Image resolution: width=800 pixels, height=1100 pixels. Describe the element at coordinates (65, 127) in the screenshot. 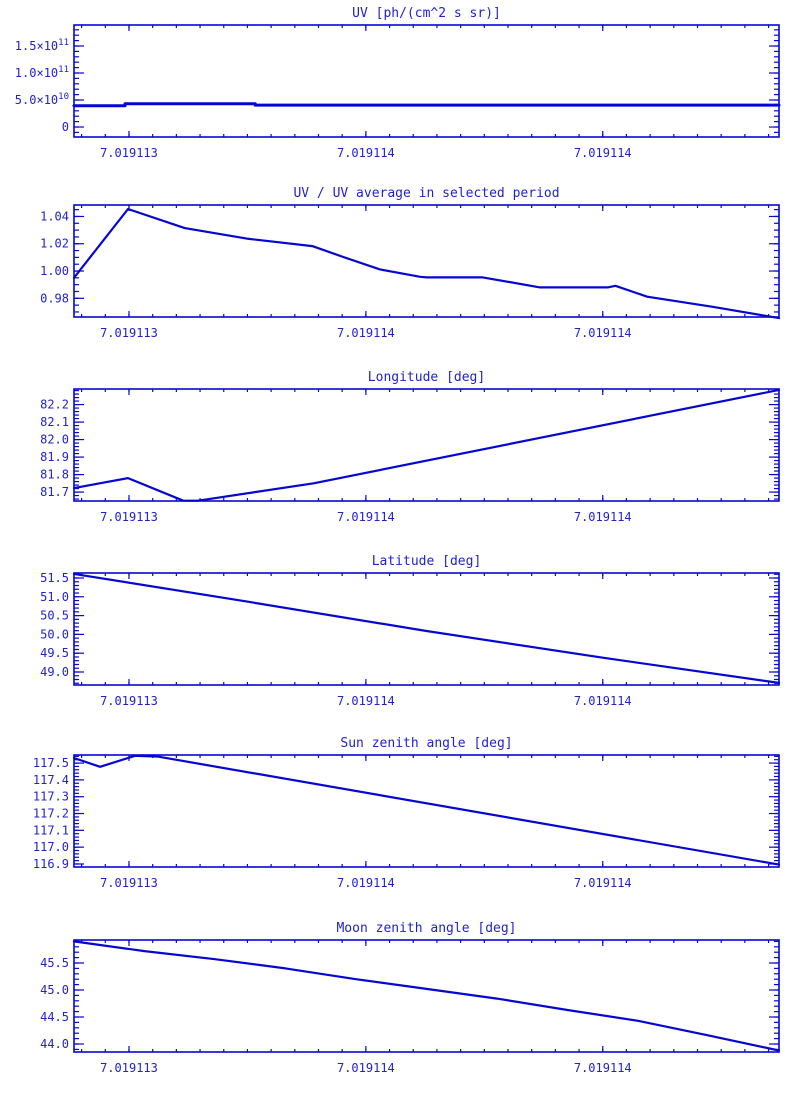

I see `y-tick-label: 0` at that location.